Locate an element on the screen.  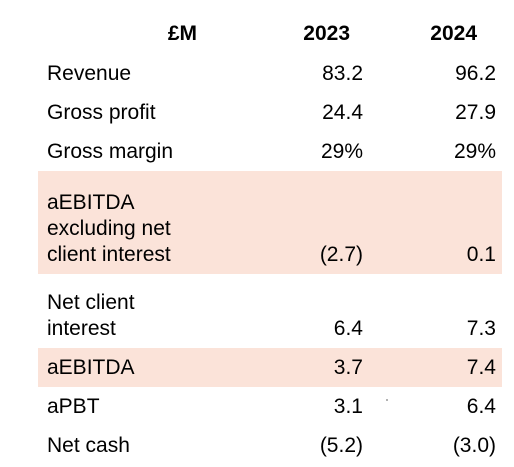
year-2024-header: 2024 is located at coordinates (453, 33).